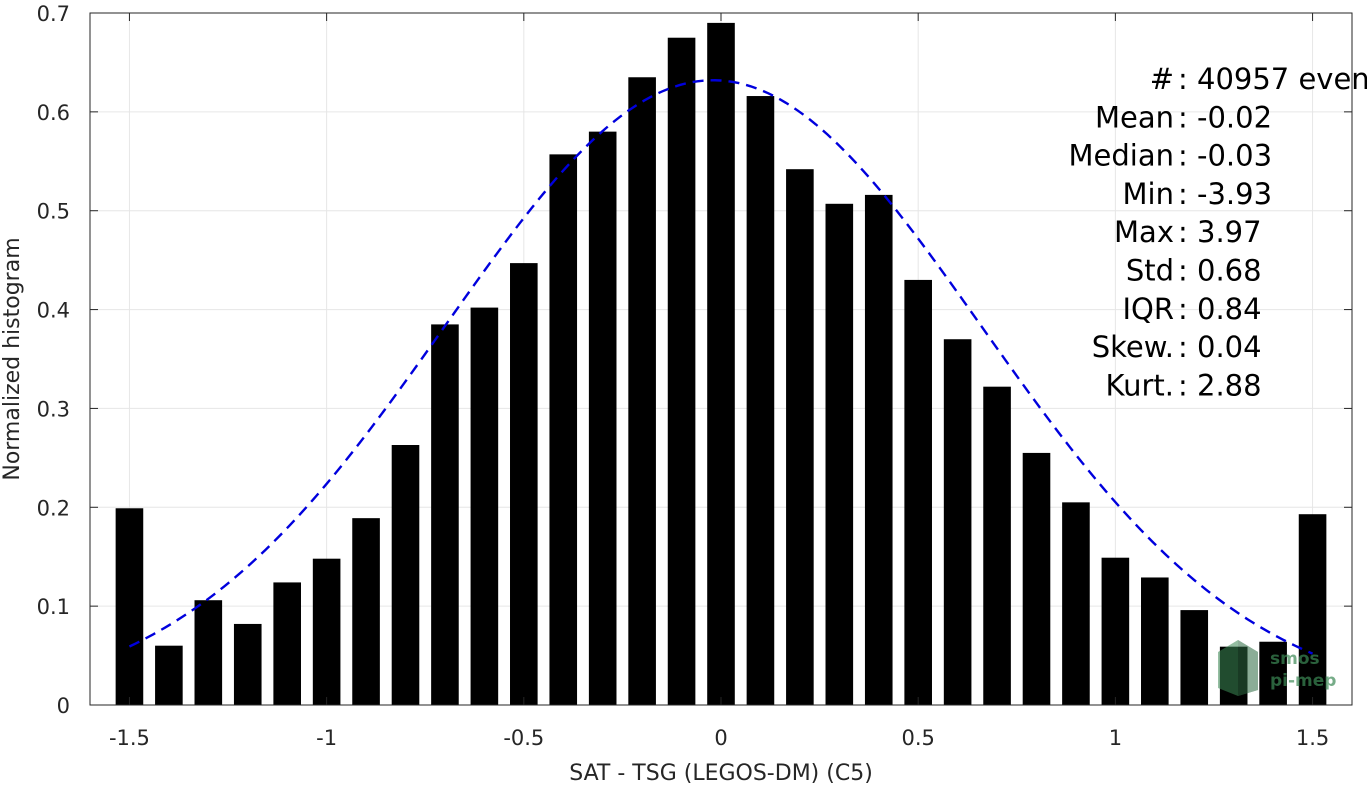  What do you see at coordinates (63, 706) in the screenshot?
I see `y-tick-label: 0` at bounding box center [63, 706].